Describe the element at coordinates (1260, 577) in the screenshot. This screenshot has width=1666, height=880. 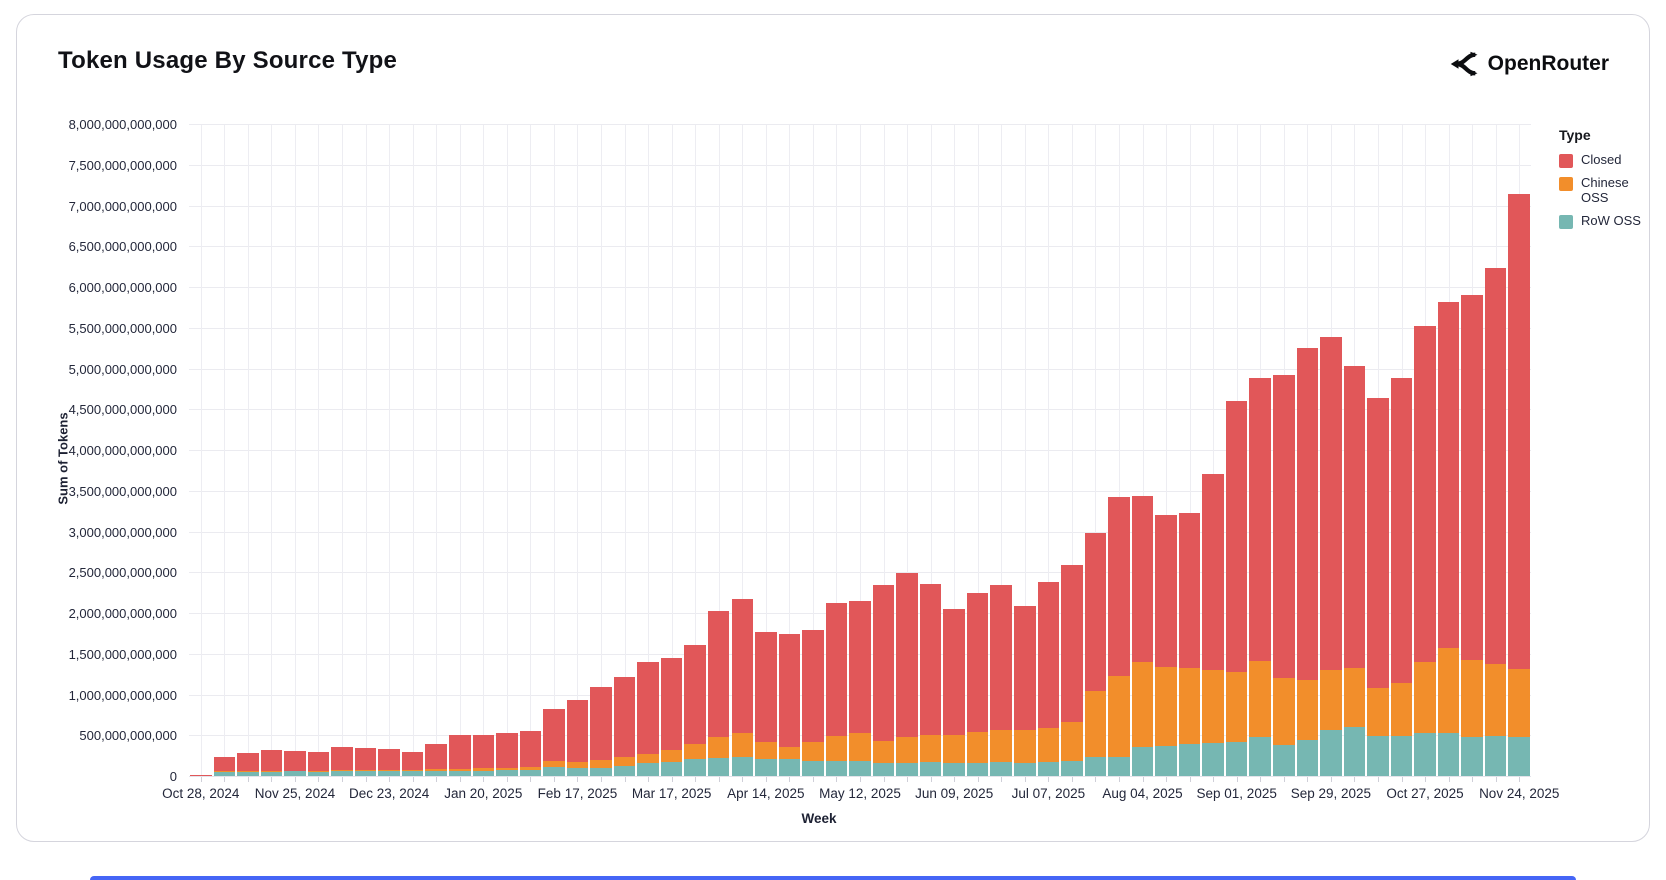
I see `bar-sep-08-2025` at that location.